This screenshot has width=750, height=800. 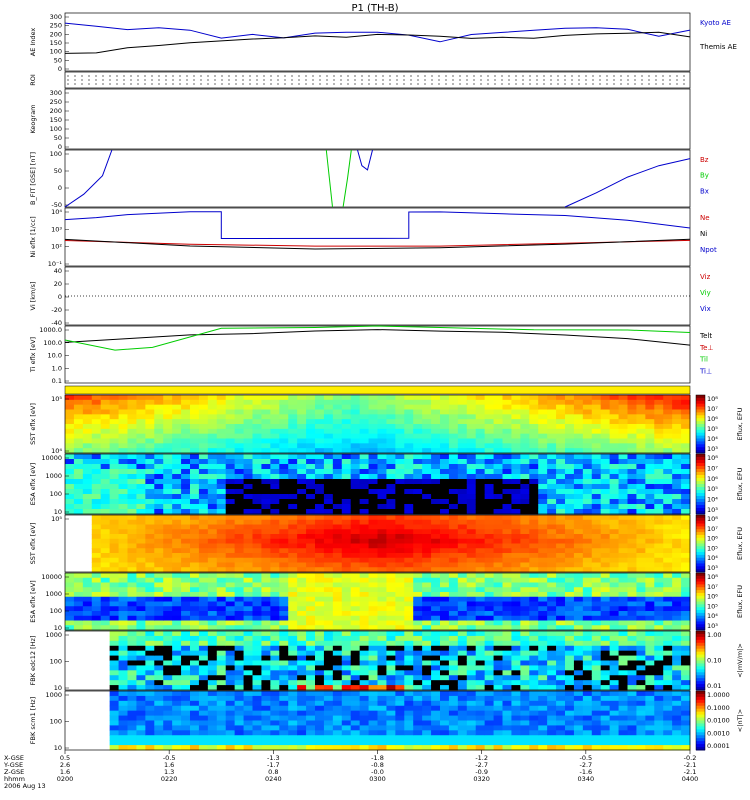 I want to click on colorbar-tick: 10⁶, so click(x=712, y=479).